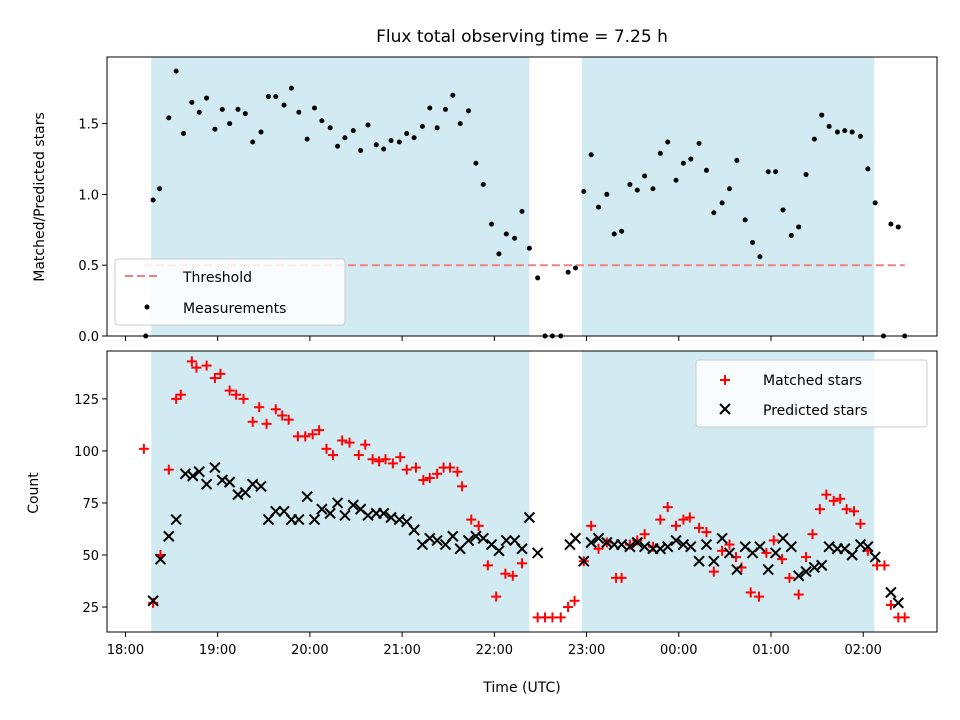  What do you see at coordinates (494, 338) in the screenshot?
I see `top-x-axis-ticks` at bounding box center [494, 338].